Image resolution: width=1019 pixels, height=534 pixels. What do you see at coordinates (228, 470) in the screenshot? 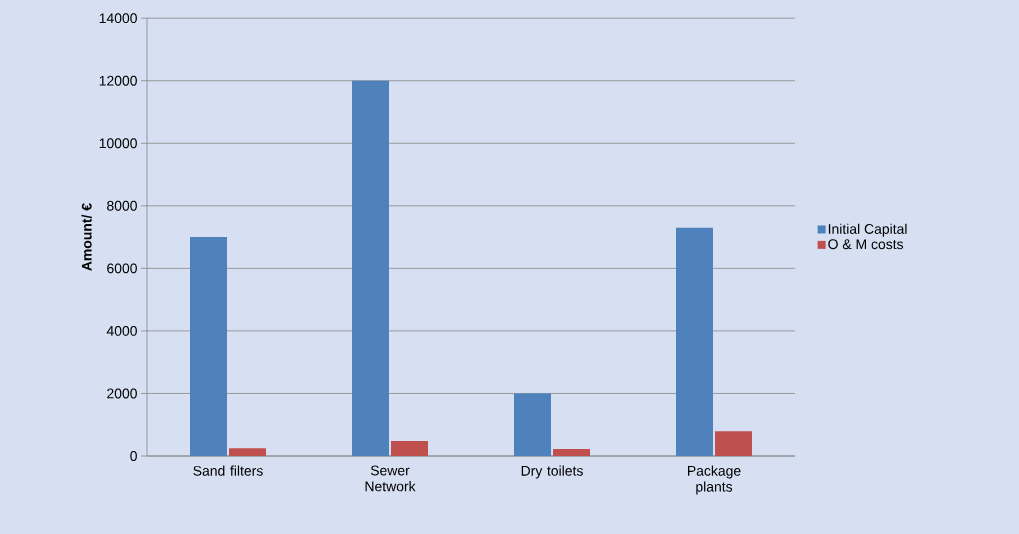
I see `x-tick-label: Sand filters` at bounding box center [228, 470].